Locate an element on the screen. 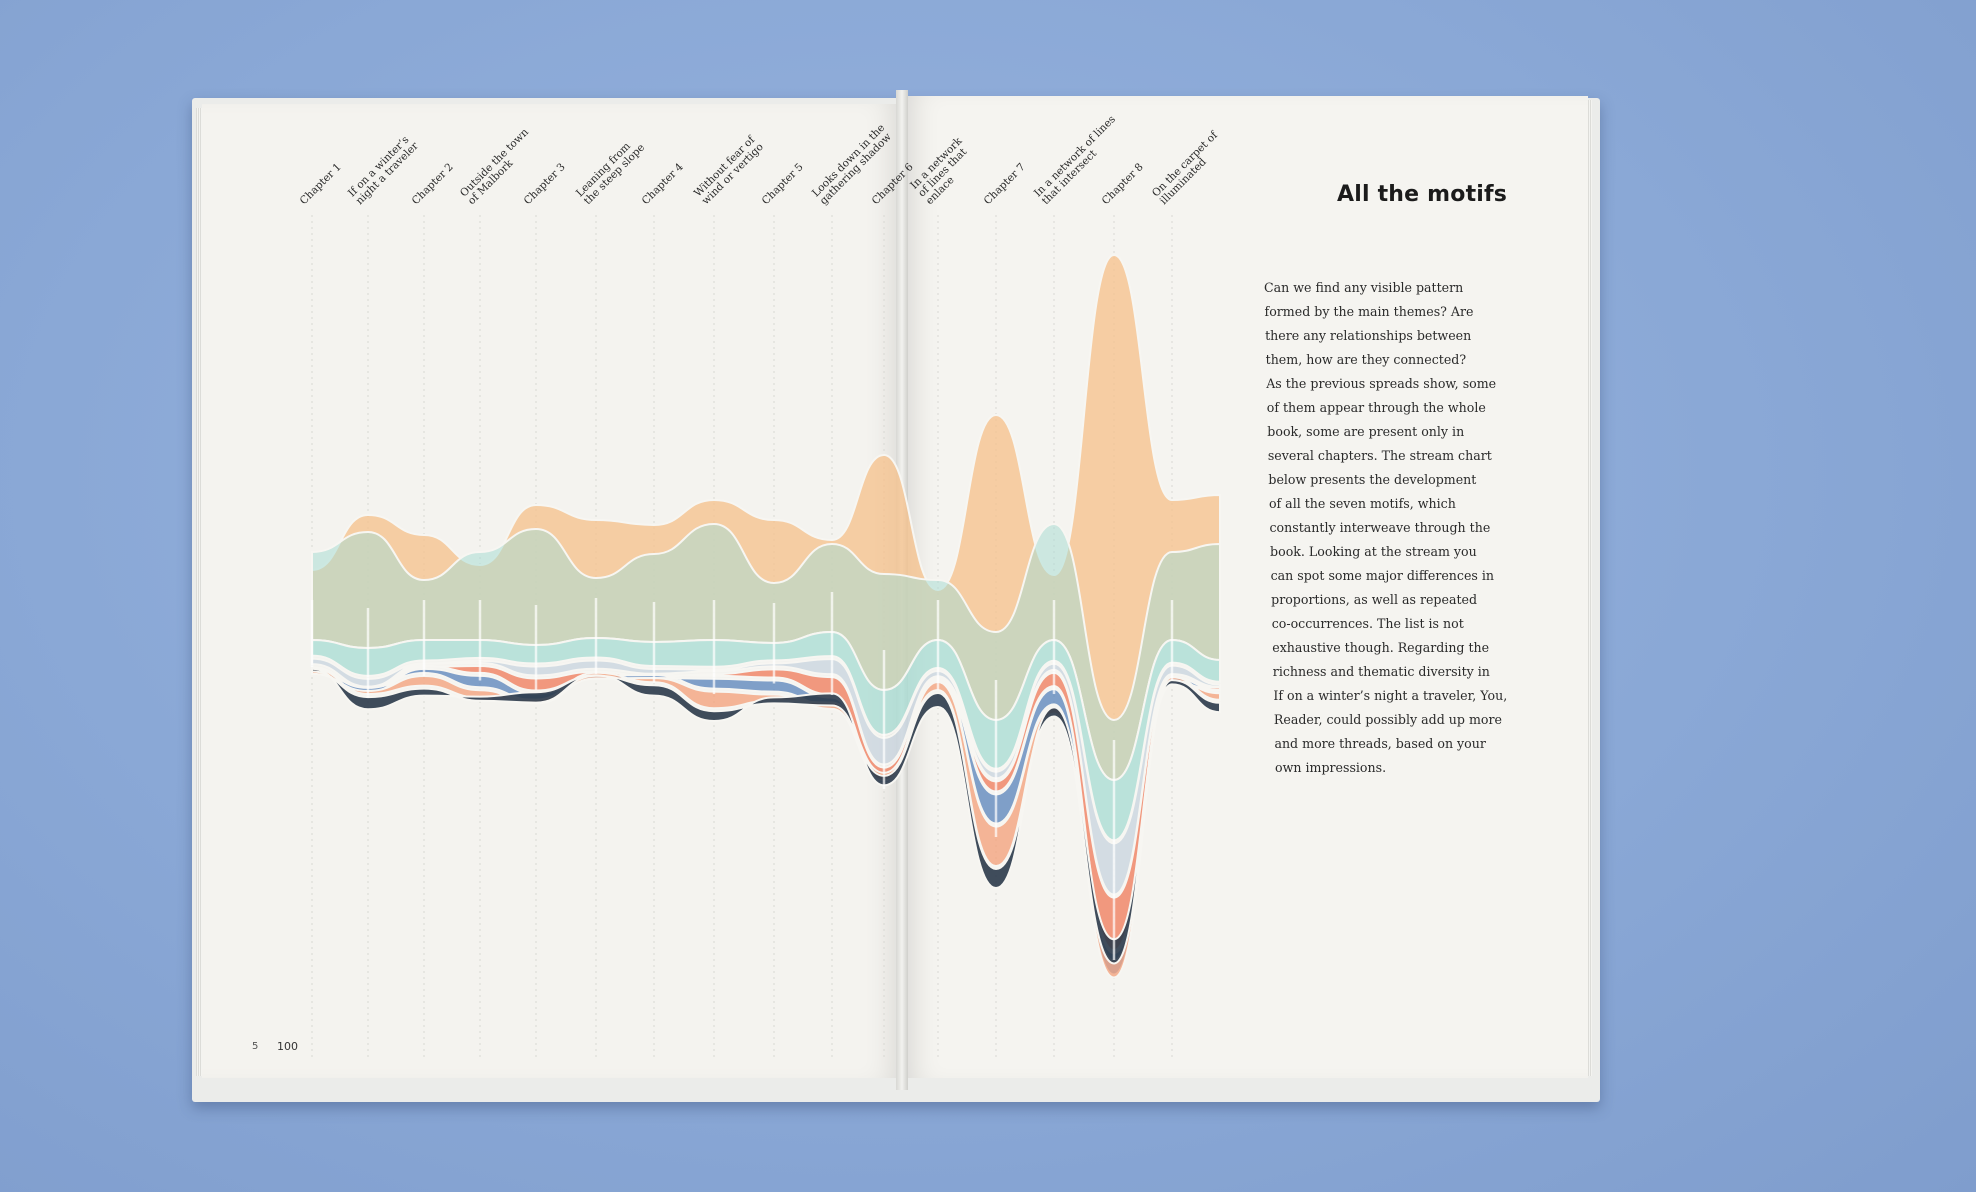 Image resolution: width=1976 pixels, height=1192 pixels. body-line: Can we find any visible pattern is located at coordinates (1364, 287).